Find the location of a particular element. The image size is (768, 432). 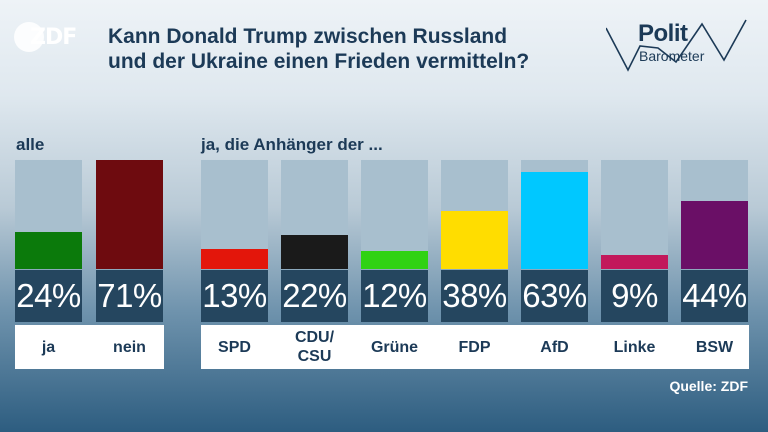

bar-track-grüne is located at coordinates (394, 214).